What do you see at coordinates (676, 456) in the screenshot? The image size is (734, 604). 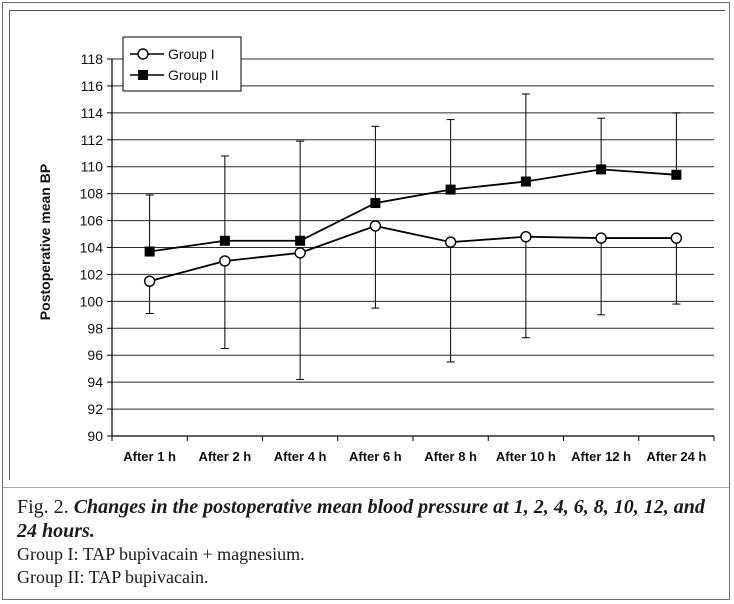 I see `x-tick-label: After 24 h` at bounding box center [676, 456].